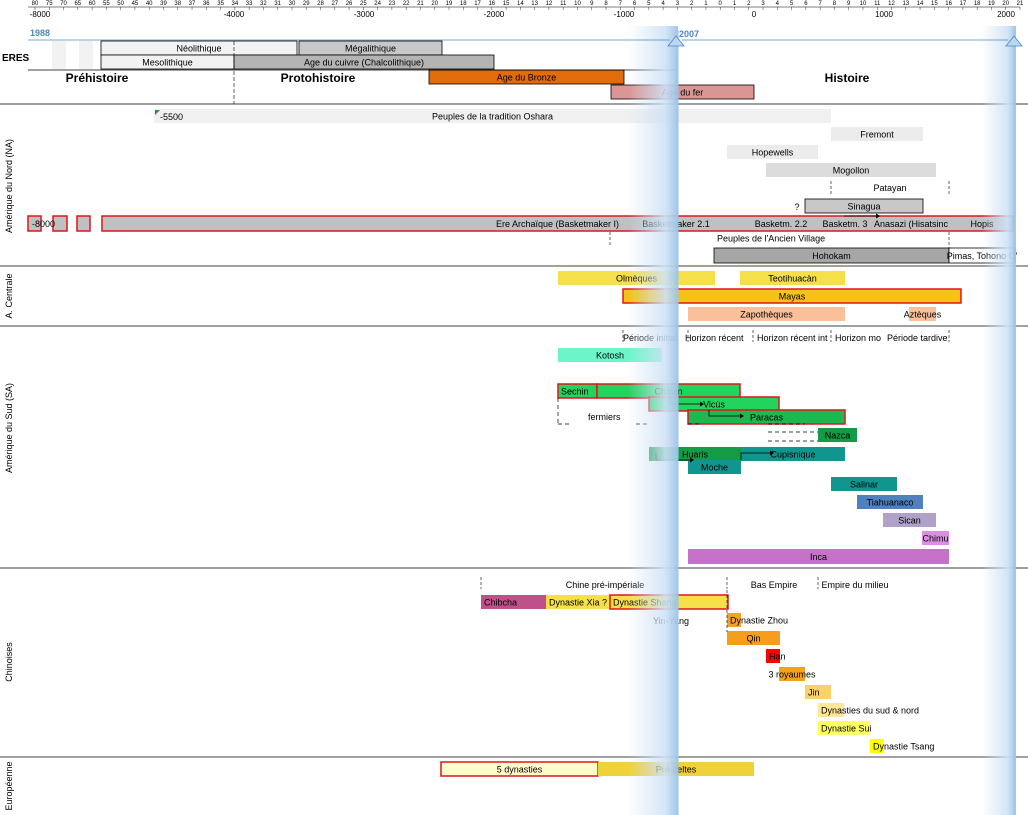 Image resolution: width=1028 pixels, height=815 pixels. I want to click on timeline-bar-label: Teotihuacàn, so click(792, 279).